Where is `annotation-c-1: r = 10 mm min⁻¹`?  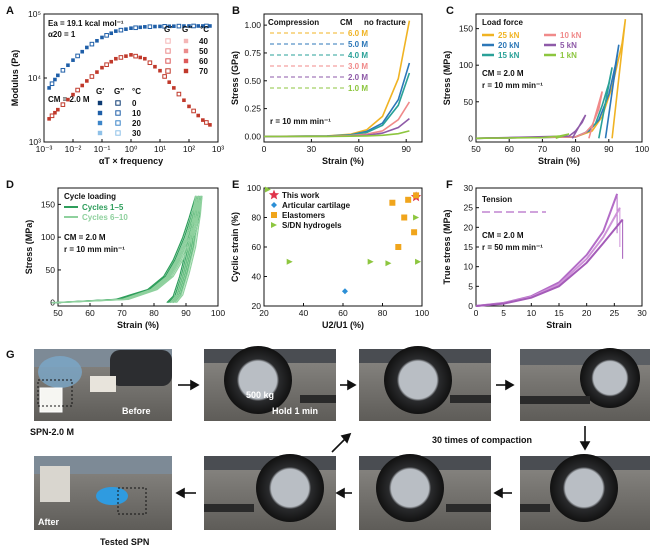
annotation-c-1: r = 10 mm min⁻¹ is located at coordinates (512, 85).